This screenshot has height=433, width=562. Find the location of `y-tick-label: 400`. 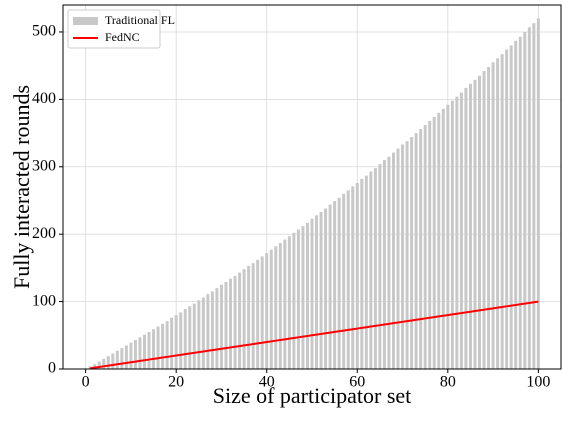

y-tick-label: 400 is located at coordinates (44, 98).